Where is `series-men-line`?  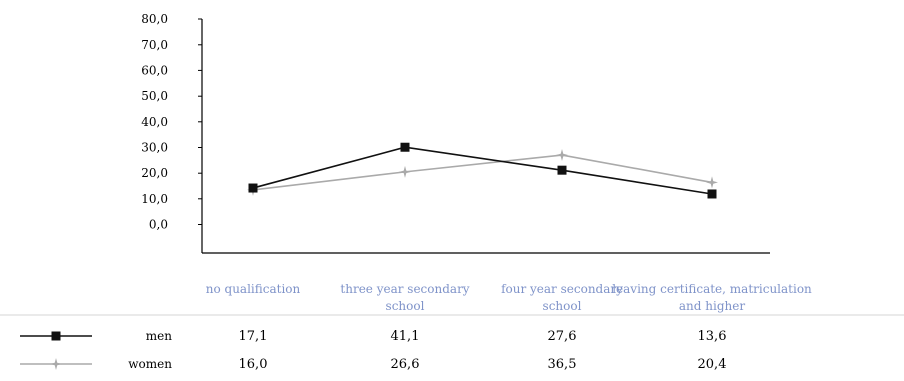 series-men-line is located at coordinates (482, 170).